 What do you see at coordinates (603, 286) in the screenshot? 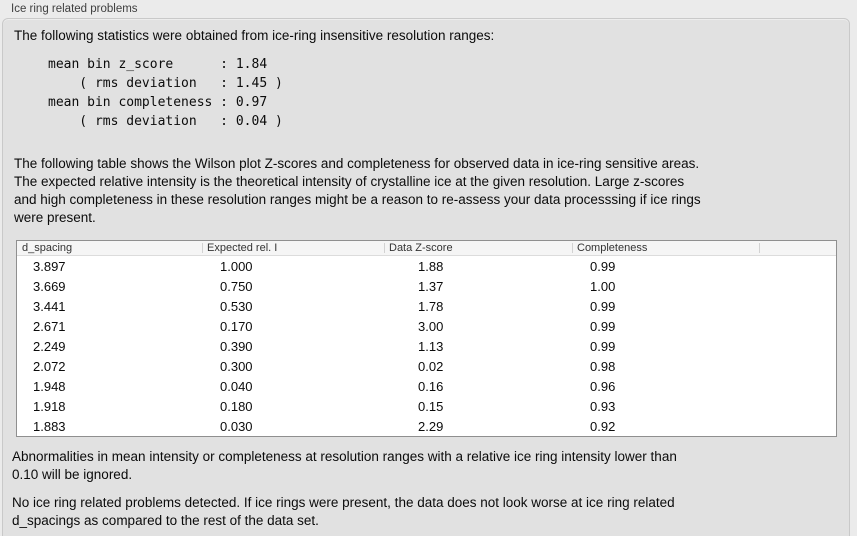
I see `table-cell: 1.00` at bounding box center [603, 286].